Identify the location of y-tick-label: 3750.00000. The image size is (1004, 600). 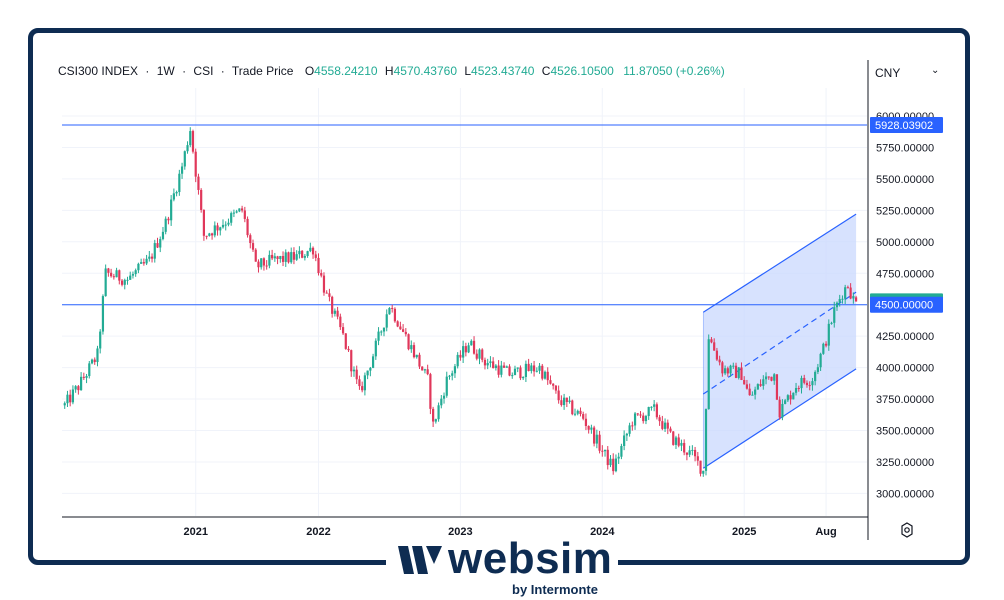
(905, 400).